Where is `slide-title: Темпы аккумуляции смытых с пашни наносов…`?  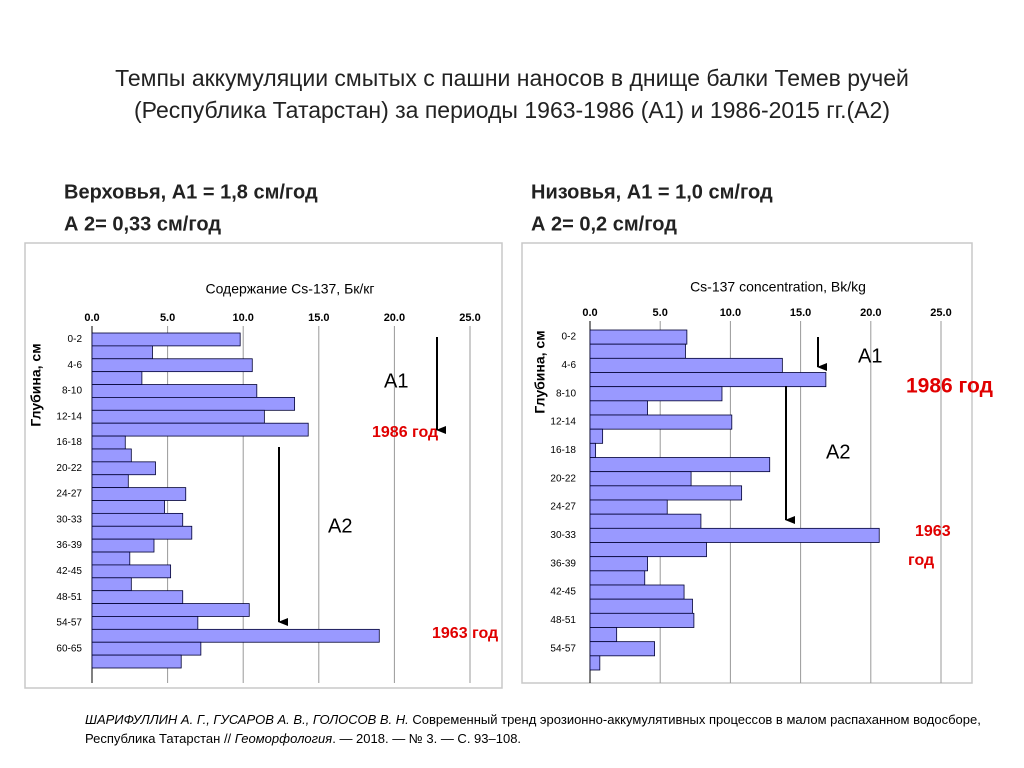
slide-title: Темпы аккумуляции смытых с пашни наносов… is located at coordinates (512, 78).